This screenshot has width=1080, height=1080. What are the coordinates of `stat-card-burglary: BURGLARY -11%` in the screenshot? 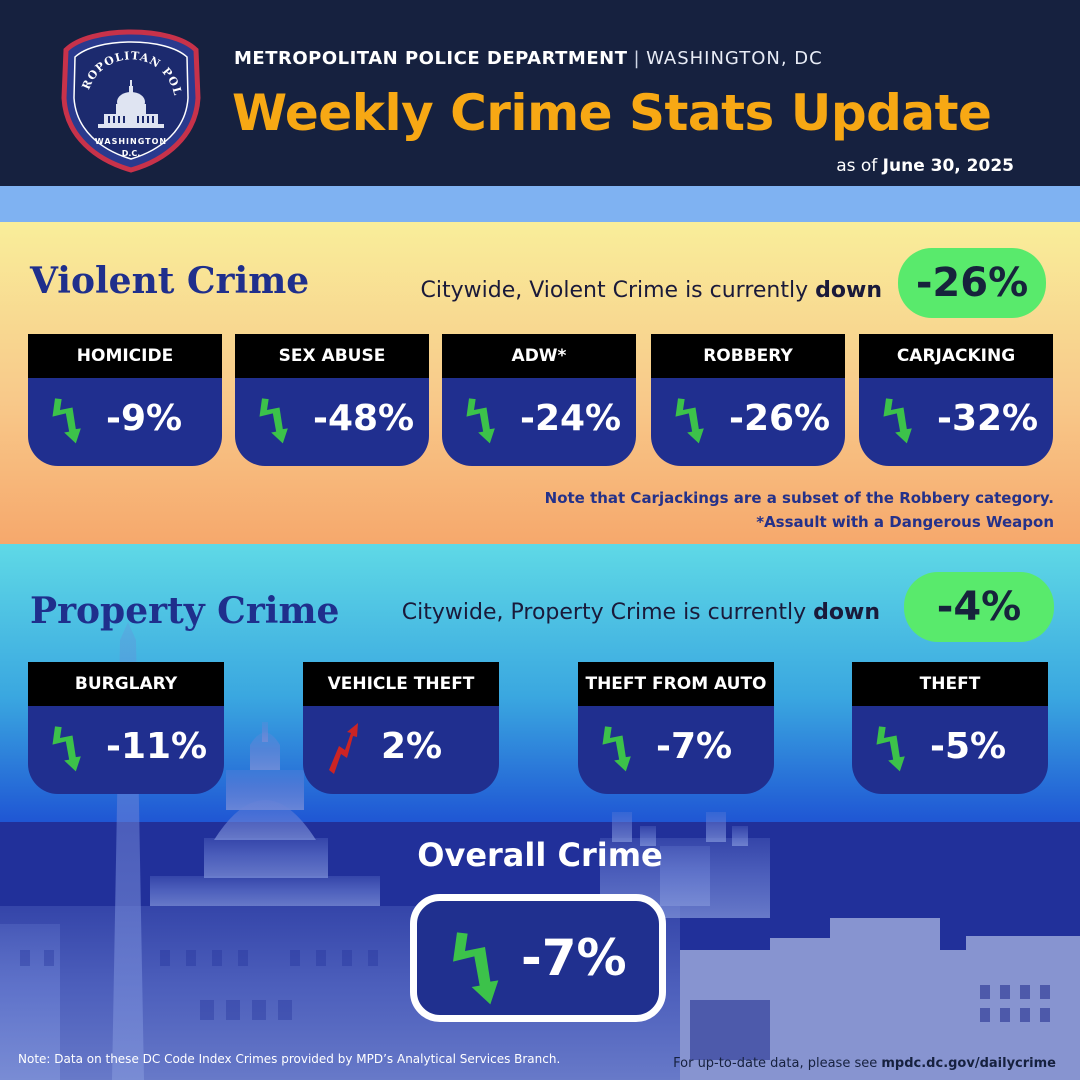 It's located at (126, 728).